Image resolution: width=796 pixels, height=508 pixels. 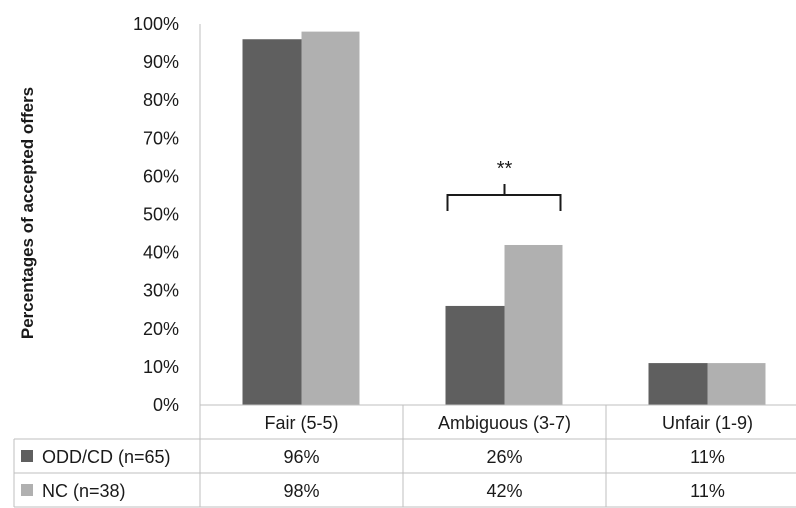 What do you see at coordinates (301, 457) in the screenshot?
I see `table-cell-value: 96%` at bounding box center [301, 457].